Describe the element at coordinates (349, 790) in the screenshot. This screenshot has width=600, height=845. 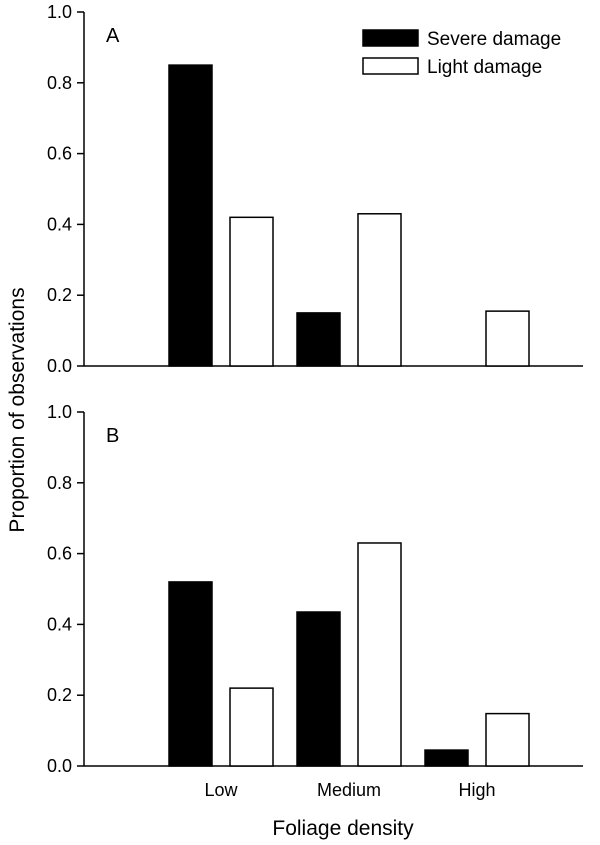
I see `x-tick-label: Medium` at that location.